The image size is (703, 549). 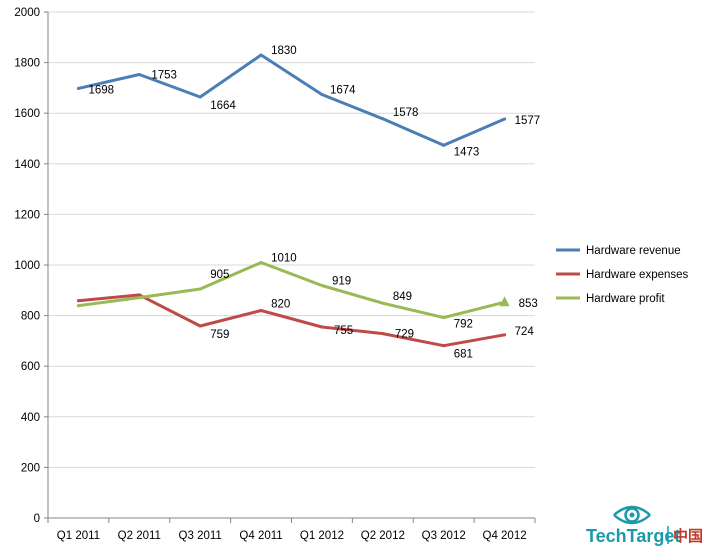 I want to click on techtarget-logo: TechTarget 中国, so click(x=644, y=525).